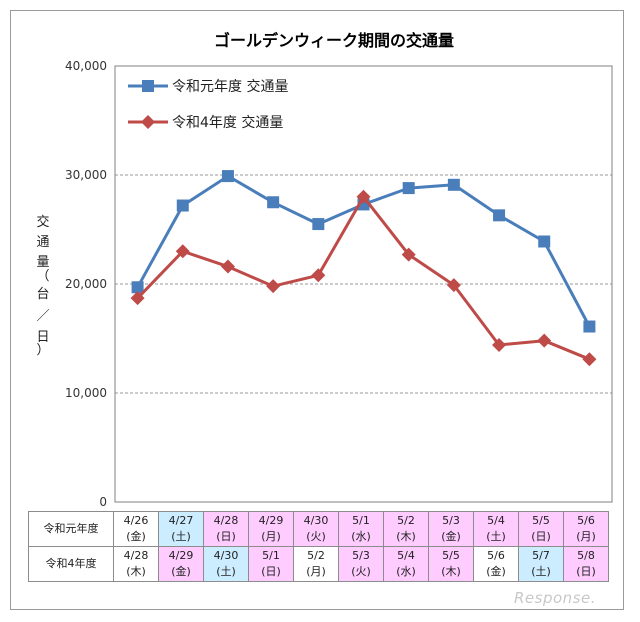 This screenshot has height=622, width=640. What do you see at coordinates (42, 350) in the screenshot?
I see `y-axis-label-char: ）` at bounding box center [42, 350].